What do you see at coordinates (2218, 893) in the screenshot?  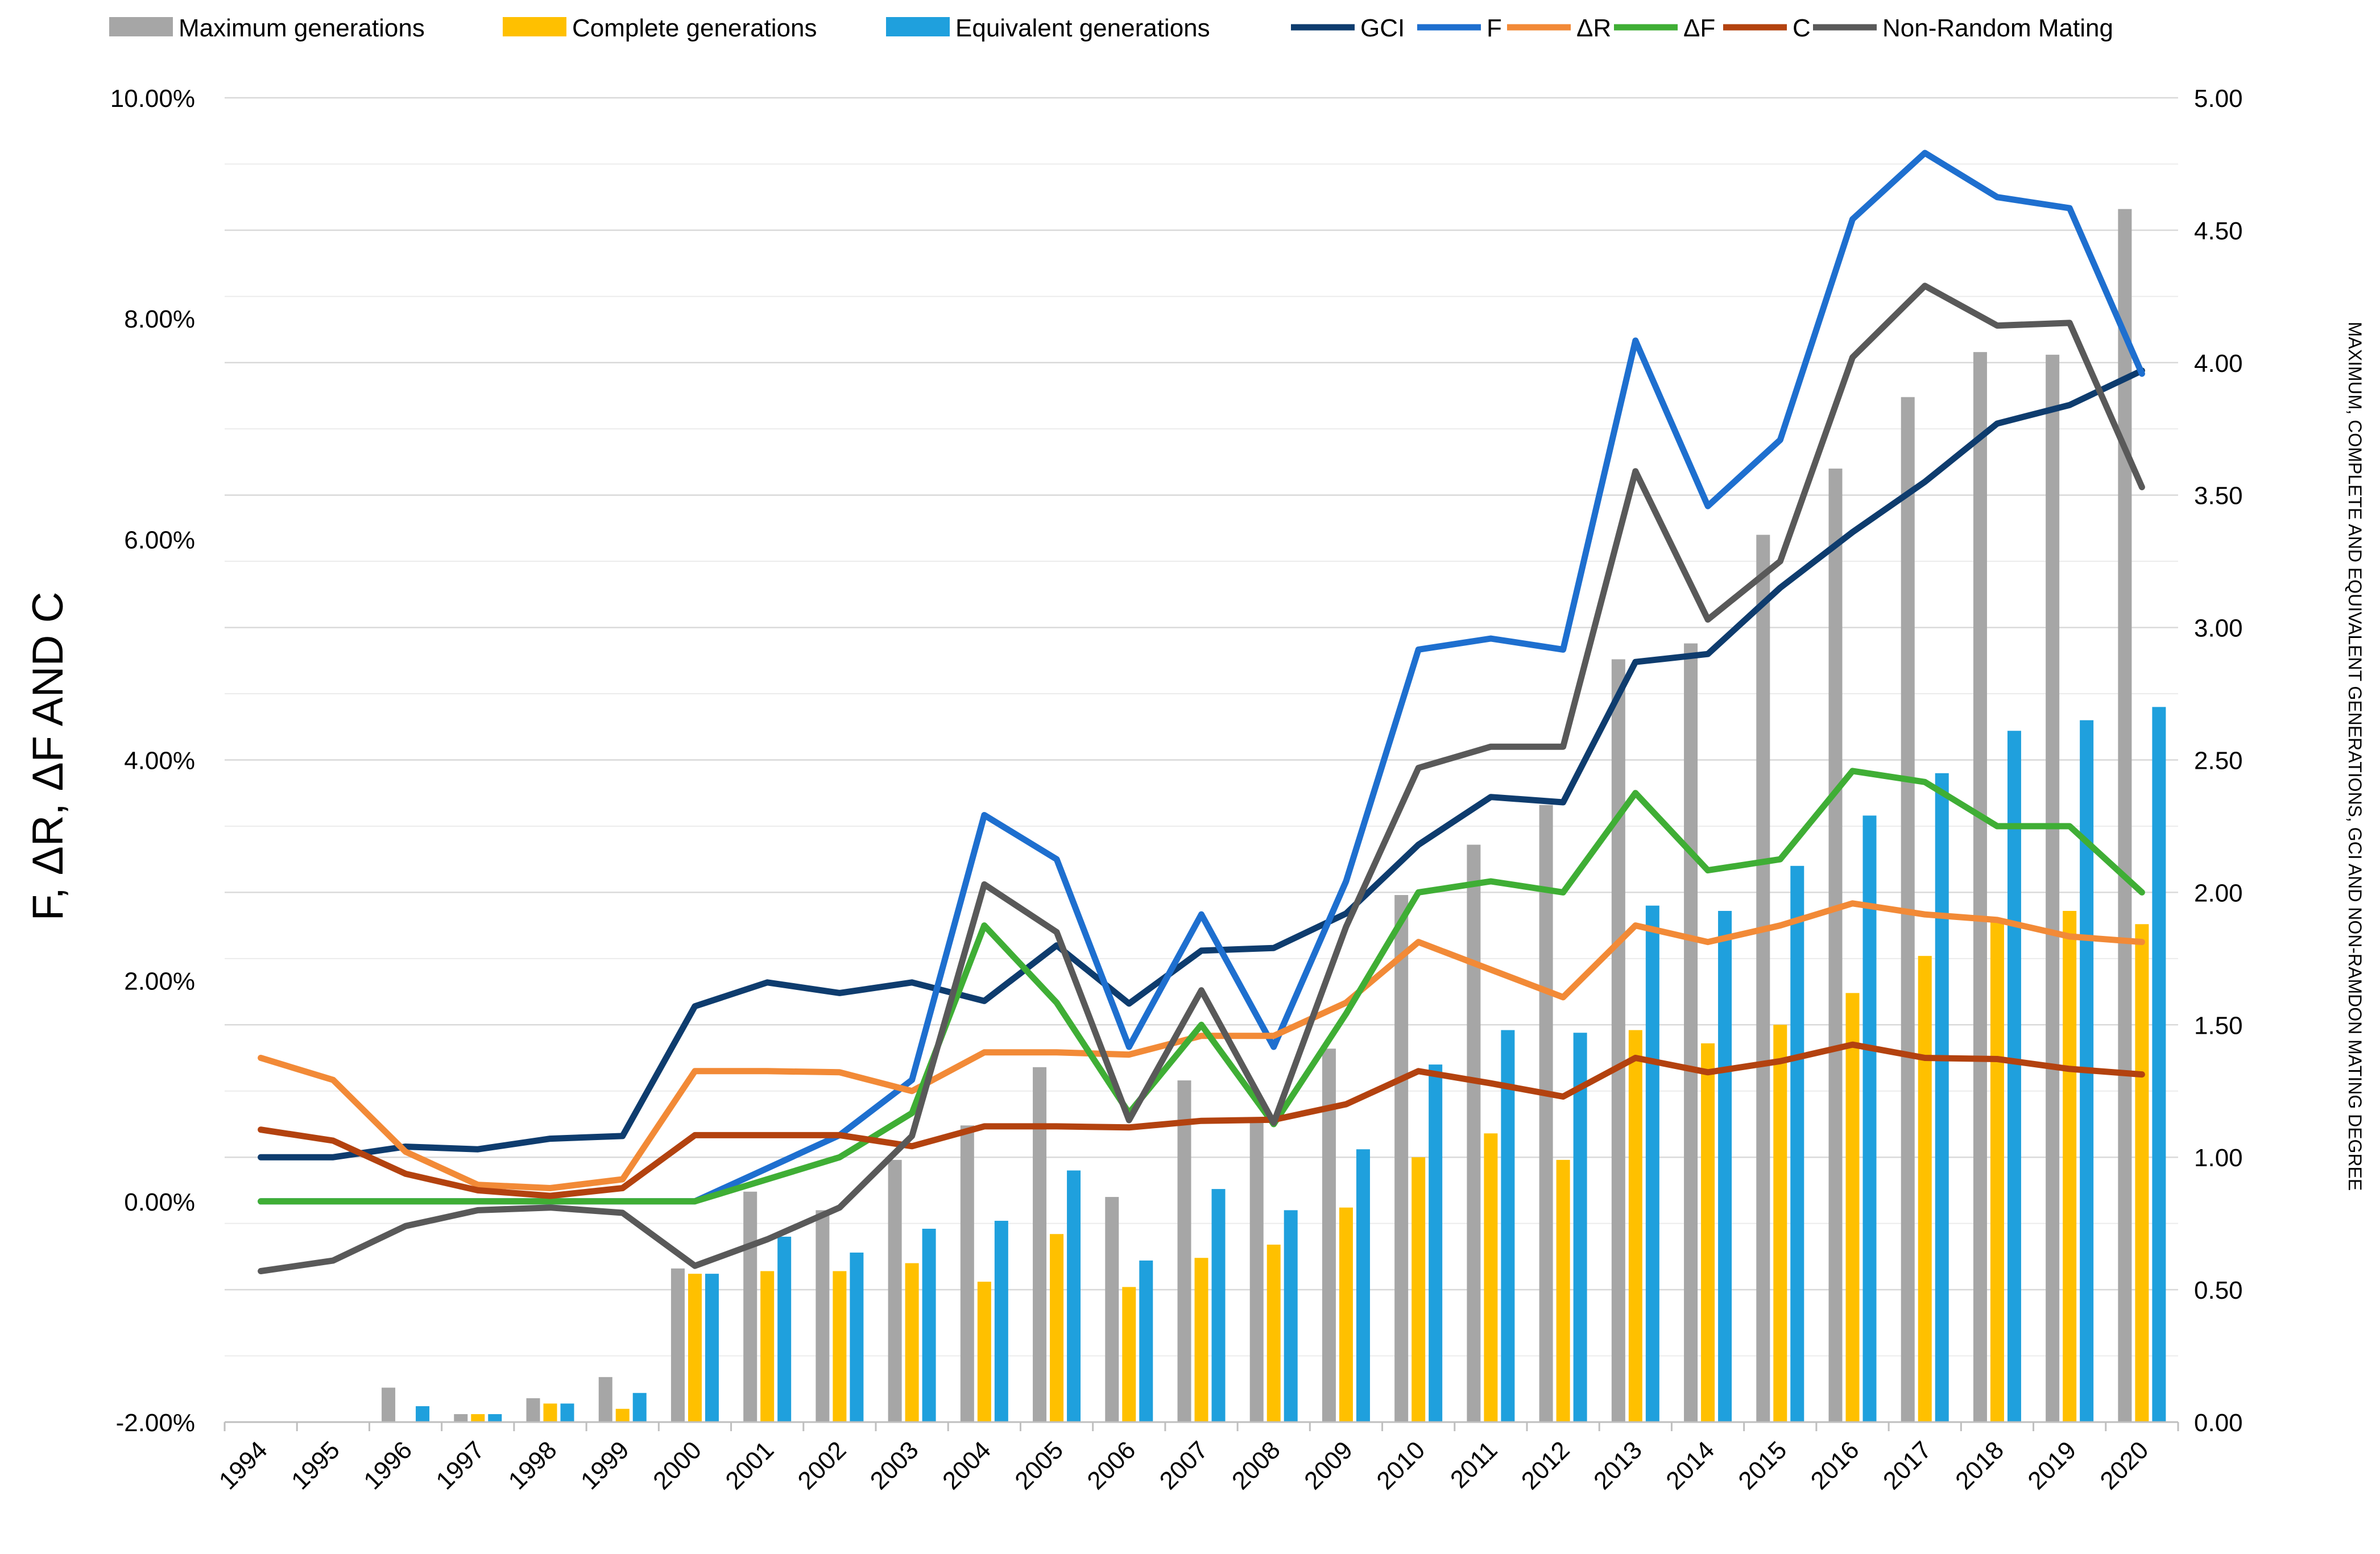 I see `y-right-tick-label: 2.00` at bounding box center [2218, 893].